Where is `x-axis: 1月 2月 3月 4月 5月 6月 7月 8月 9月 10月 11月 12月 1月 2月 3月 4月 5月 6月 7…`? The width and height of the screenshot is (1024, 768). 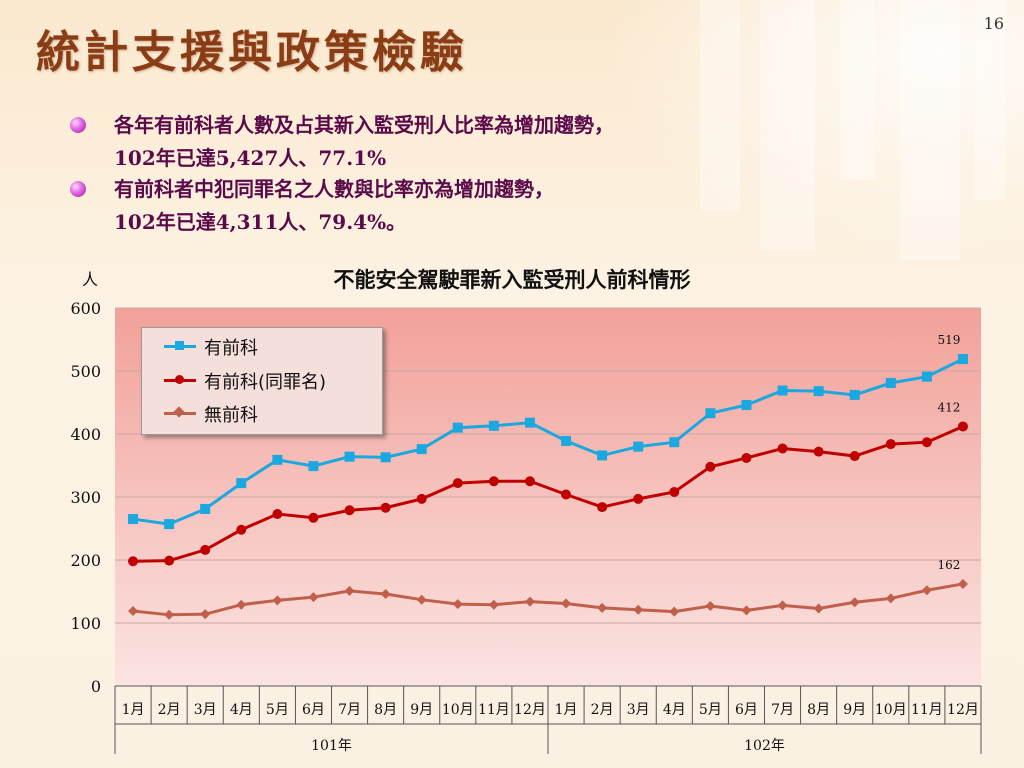
x-axis: 1月 2月 3月 4月 5月 6月 7月 8月 9月 10月 11月 12月 1月 2月 3月 4月 5月 6月 7… is located at coordinates (548, 719).